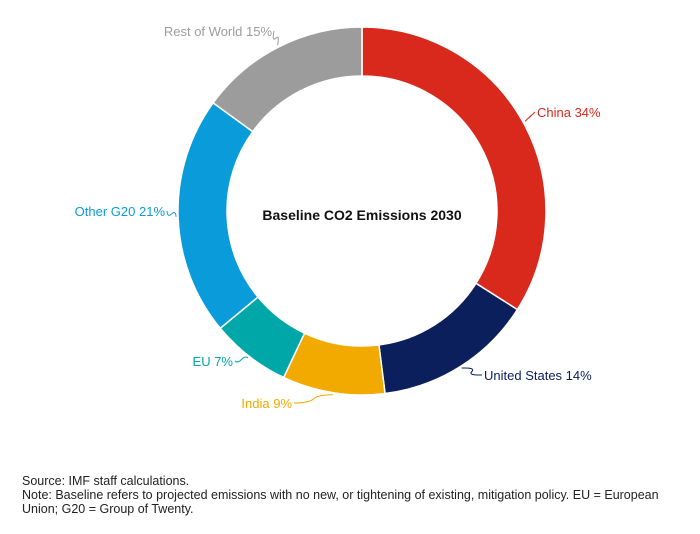 The width and height of the screenshot is (700, 534). Describe the element at coordinates (287, 79) in the screenshot. I see `slice-rest-of-world` at that location.